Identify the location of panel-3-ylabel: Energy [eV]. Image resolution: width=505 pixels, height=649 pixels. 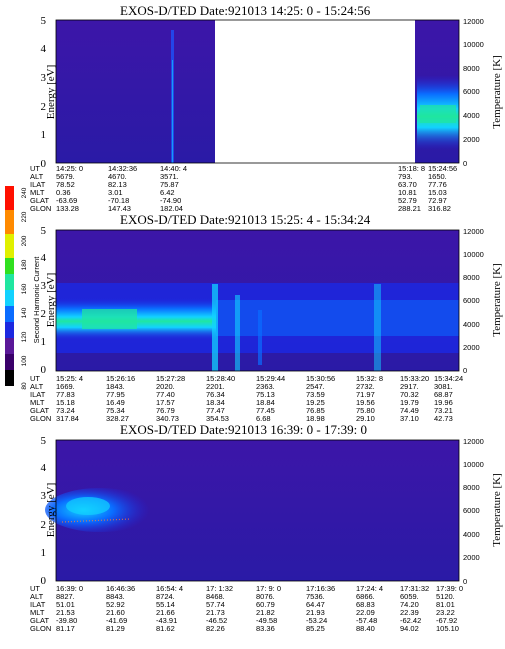
(51, 510).